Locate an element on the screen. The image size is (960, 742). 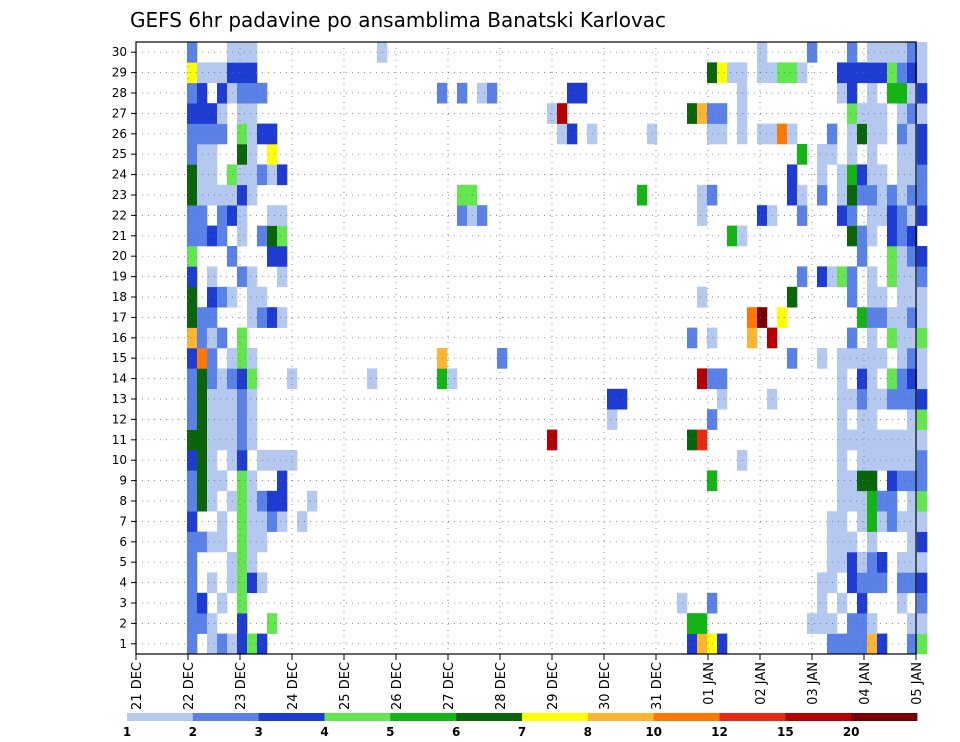
colorbar-label: 2 is located at coordinates (193, 732).